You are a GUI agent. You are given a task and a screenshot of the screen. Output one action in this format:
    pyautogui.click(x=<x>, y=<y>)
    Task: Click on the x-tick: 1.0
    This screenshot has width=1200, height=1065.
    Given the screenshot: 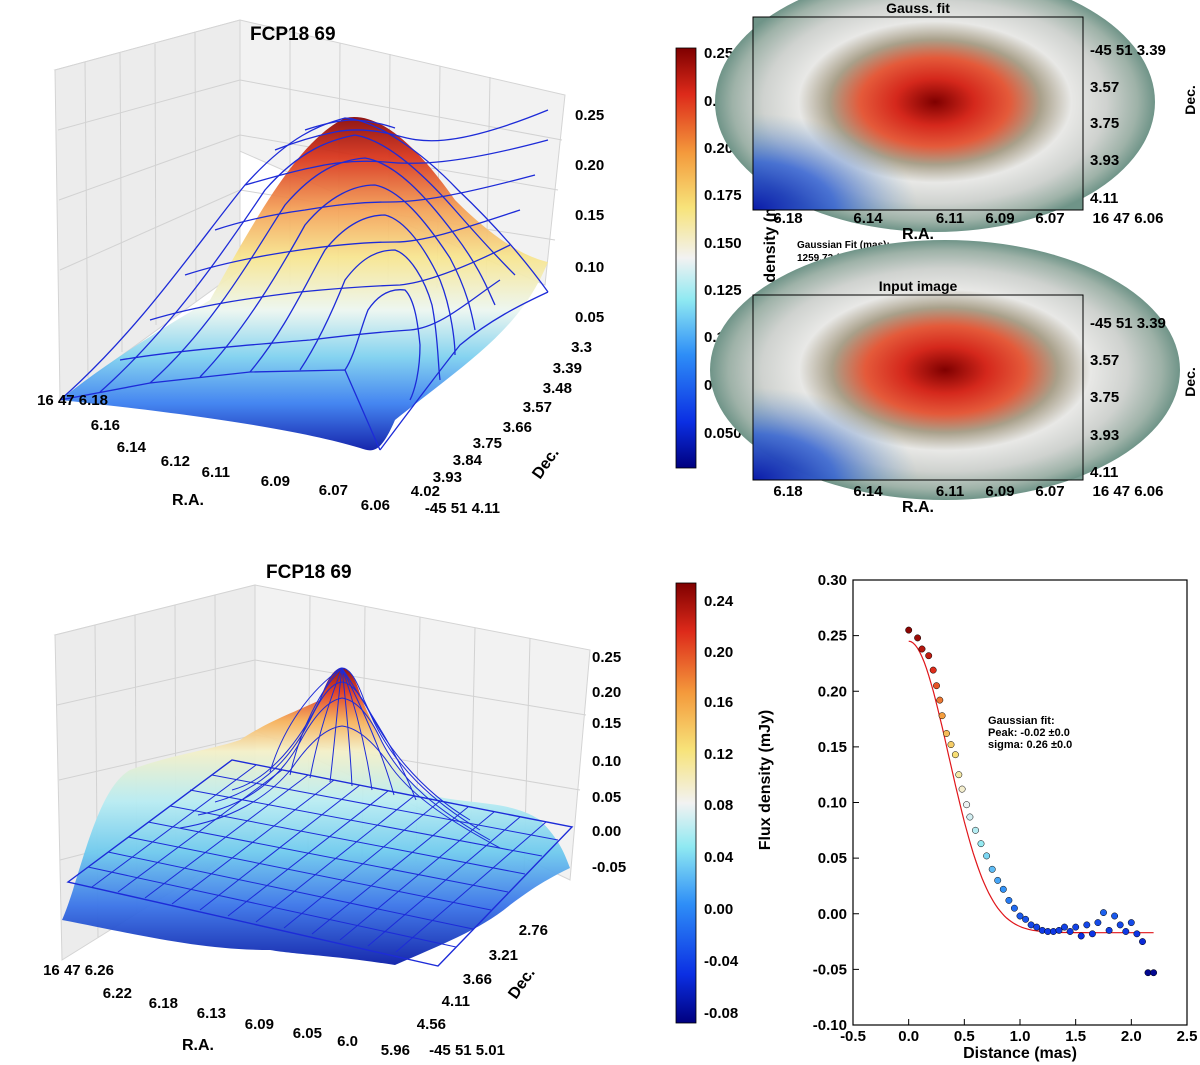 What is the action you would take?
    pyautogui.click(x=1020, y=1036)
    